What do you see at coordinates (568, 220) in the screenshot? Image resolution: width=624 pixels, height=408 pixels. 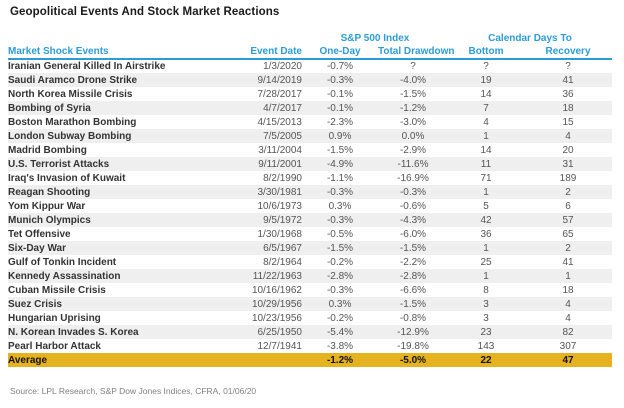 I see `recovery-cell: 57` at bounding box center [568, 220].